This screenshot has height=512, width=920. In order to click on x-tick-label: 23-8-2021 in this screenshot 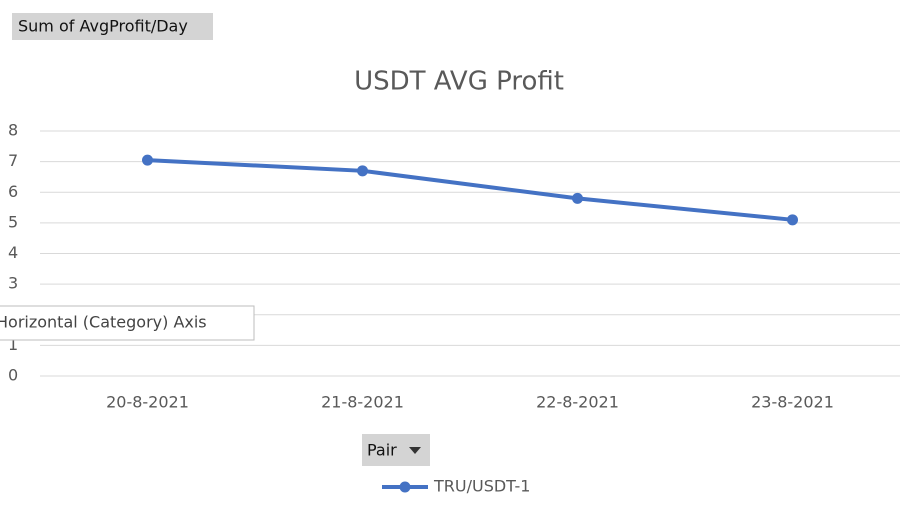, I will do `click(792, 402)`.